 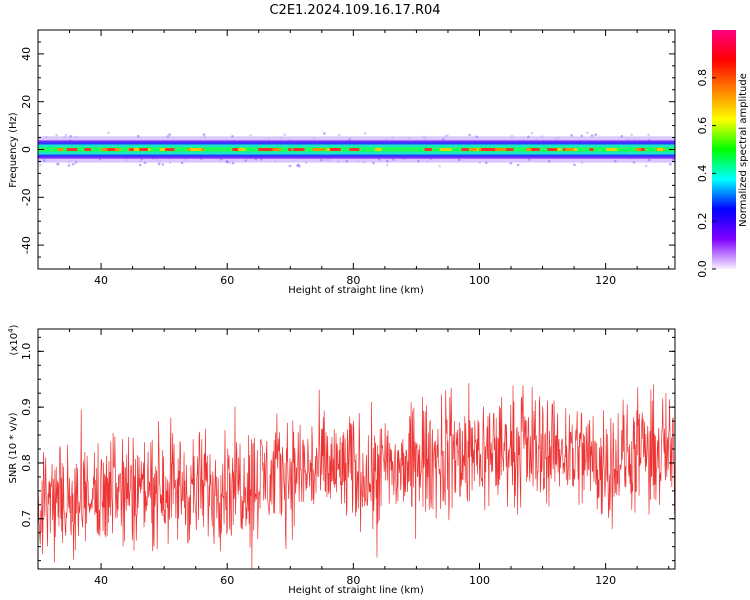 I want to click on spec-xtick-label: 100, so click(x=479, y=280).